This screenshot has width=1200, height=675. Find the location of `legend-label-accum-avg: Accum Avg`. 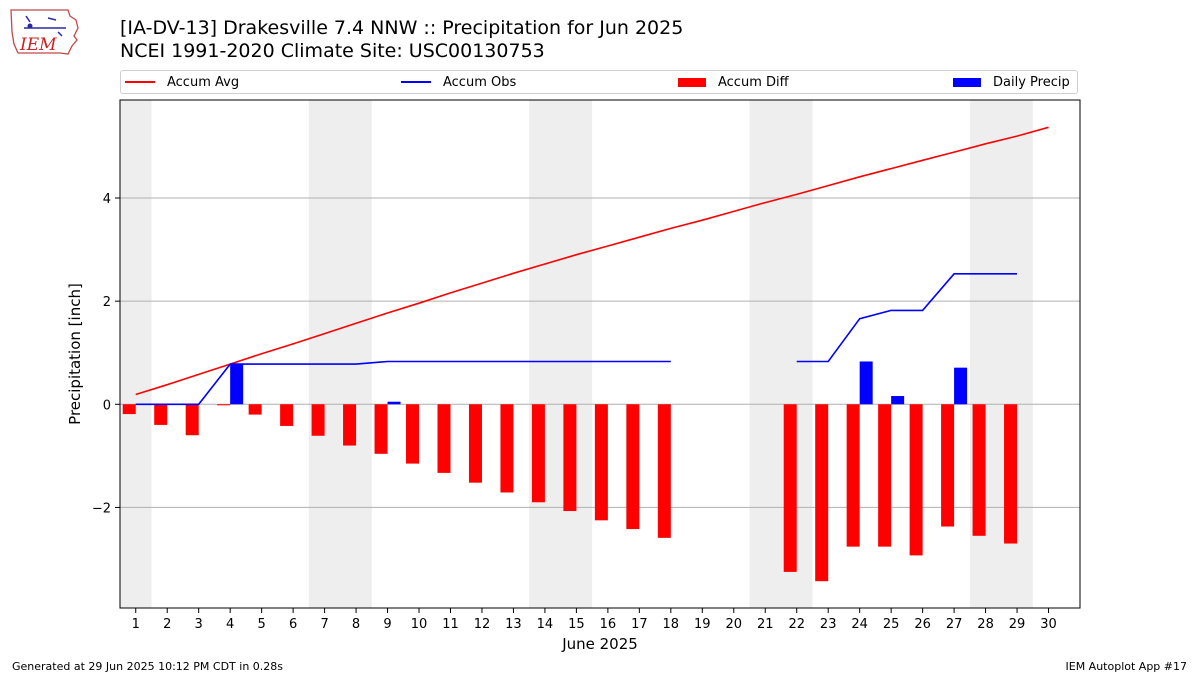

legend-label-accum-avg: Accum Avg is located at coordinates (203, 82).